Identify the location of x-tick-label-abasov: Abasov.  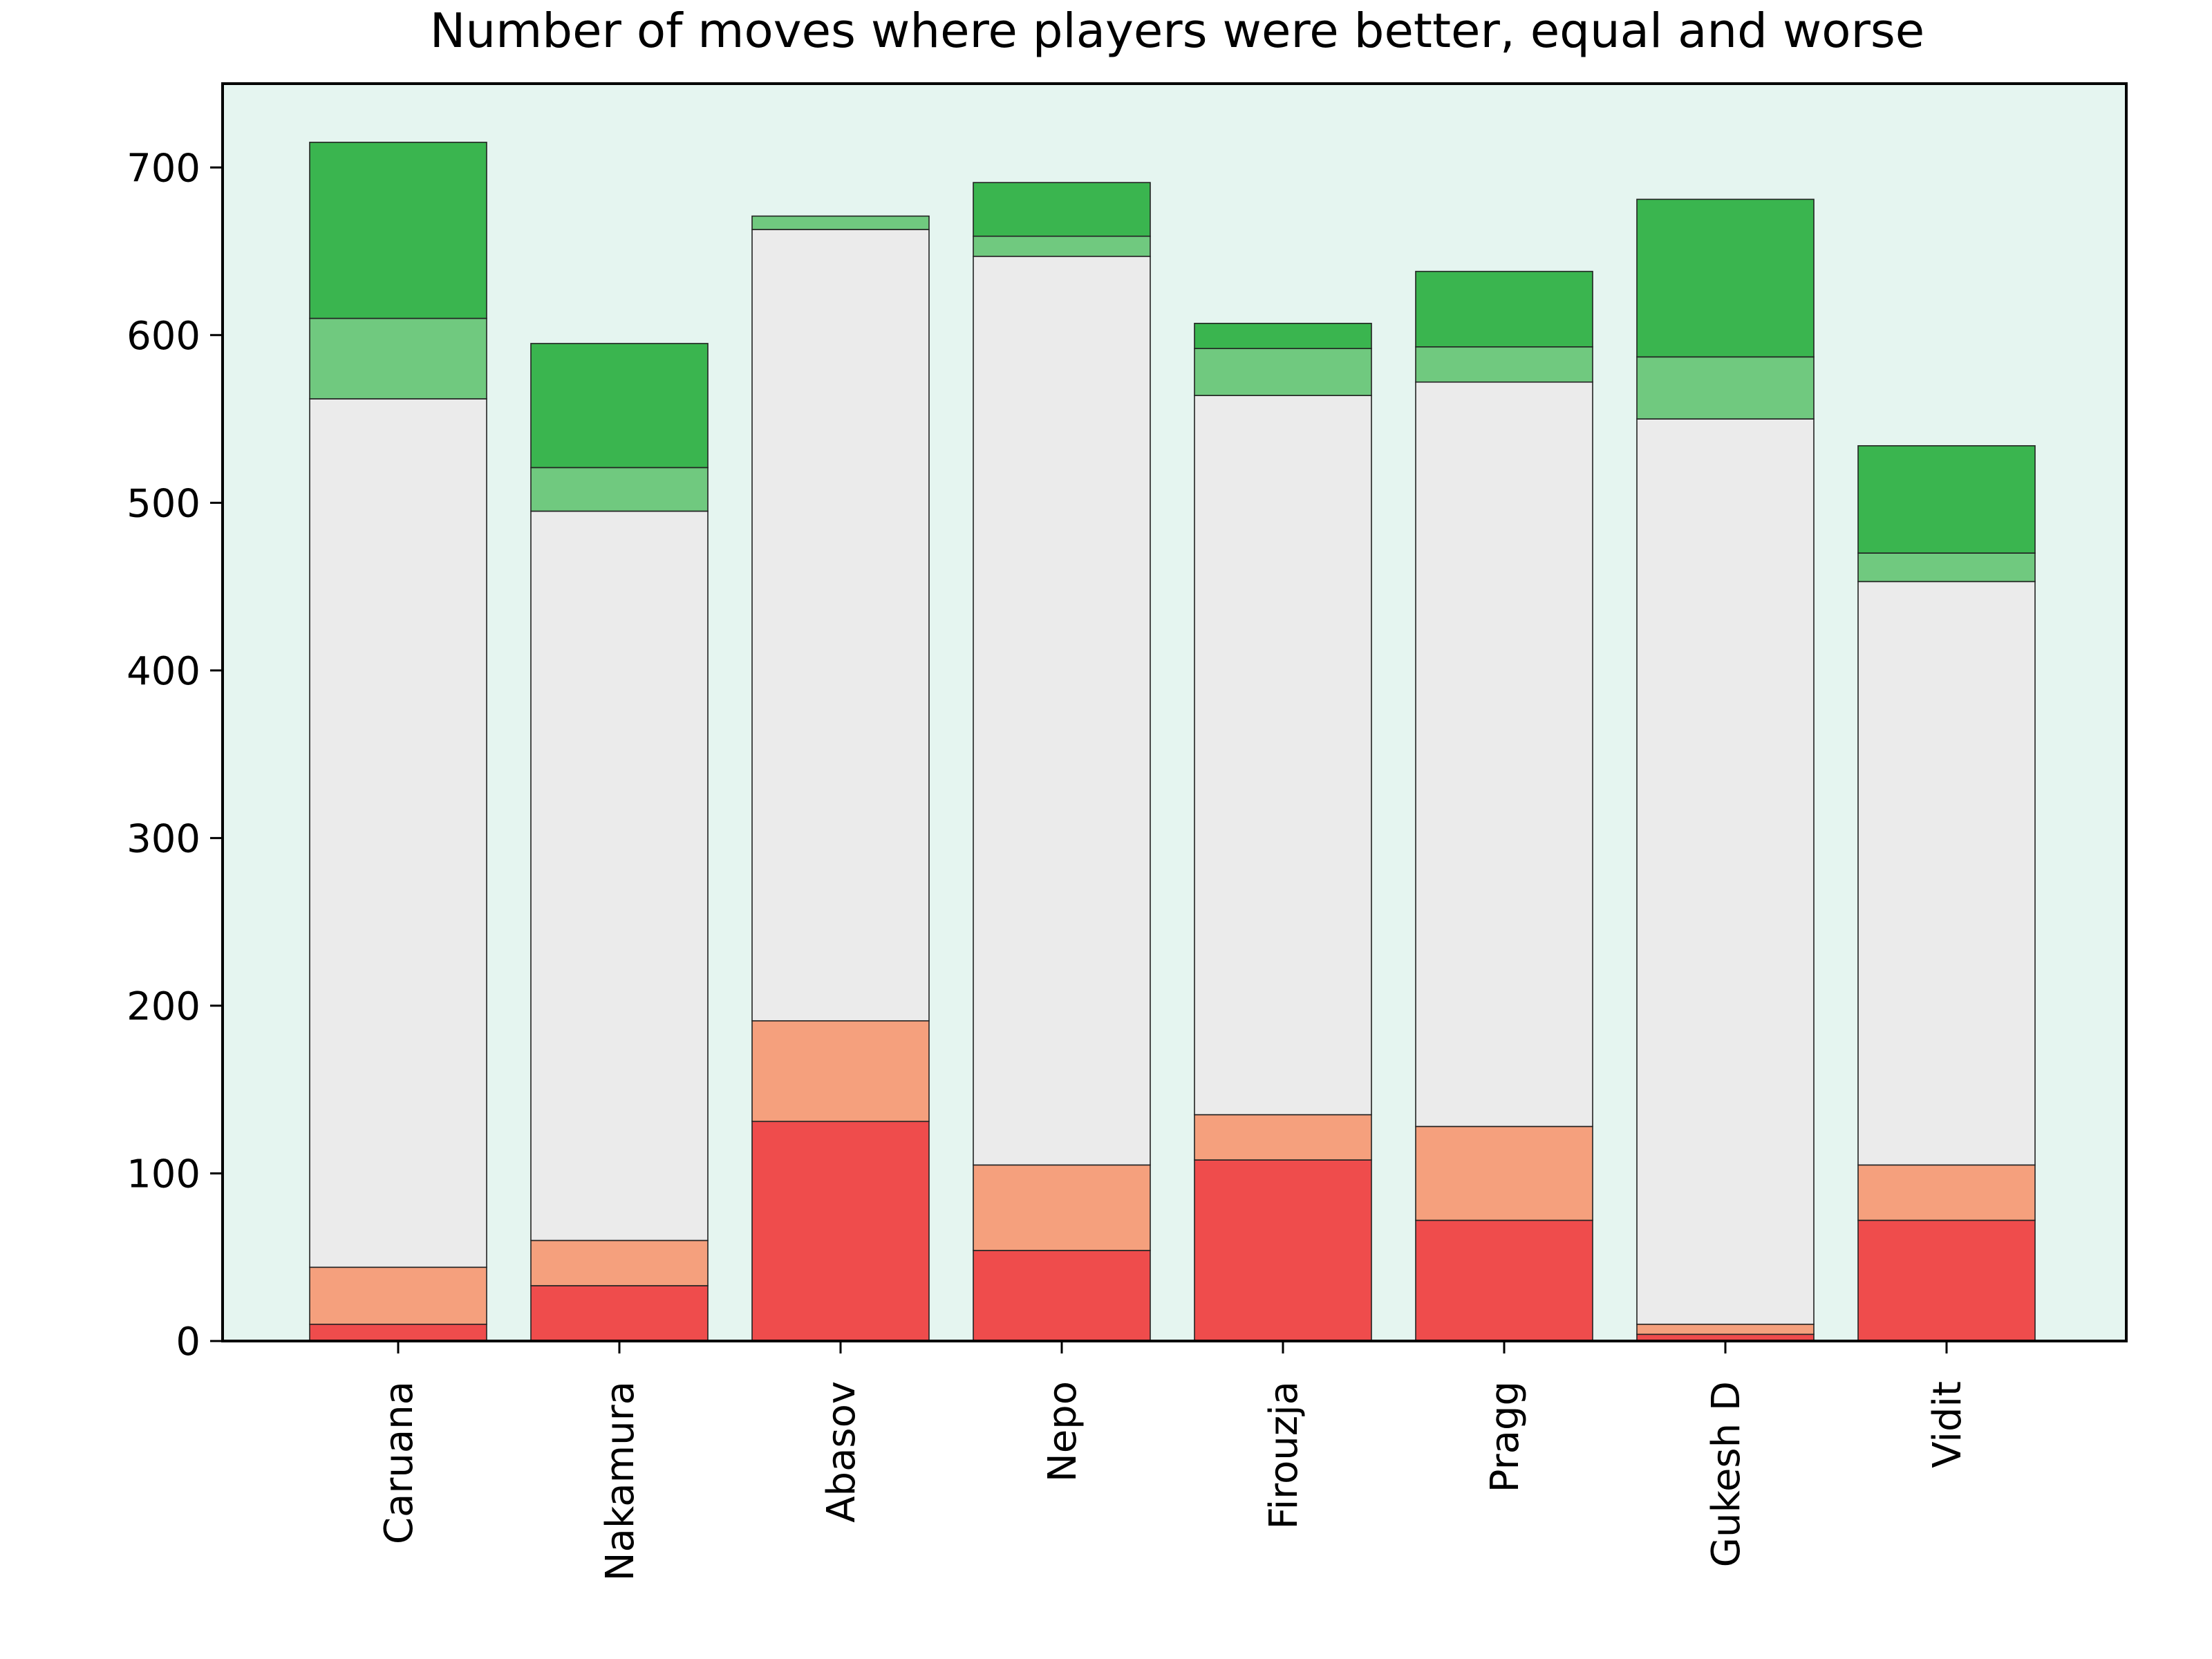
(842, 1452).